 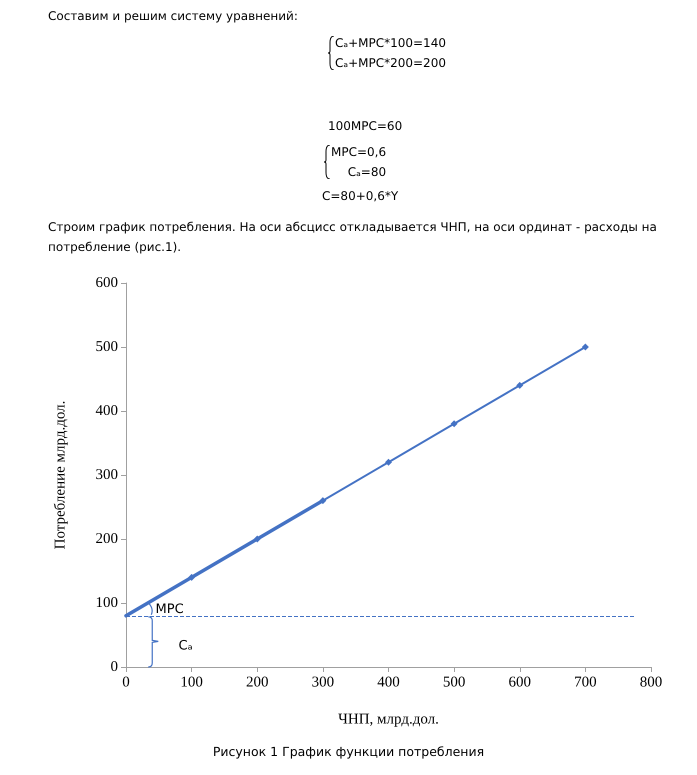 What do you see at coordinates (126, 682) in the screenshot?
I see `x-tick-label: 0` at bounding box center [126, 682].